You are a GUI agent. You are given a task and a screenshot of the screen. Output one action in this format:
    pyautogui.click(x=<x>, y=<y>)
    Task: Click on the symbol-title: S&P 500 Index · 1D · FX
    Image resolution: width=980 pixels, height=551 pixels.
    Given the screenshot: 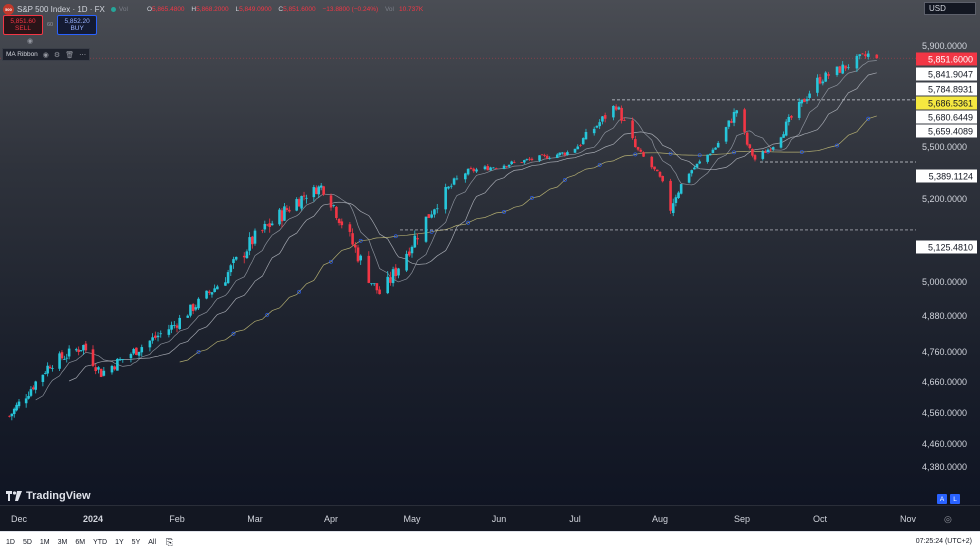 What is the action you would take?
    pyautogui.click(x=61, y=9)
    